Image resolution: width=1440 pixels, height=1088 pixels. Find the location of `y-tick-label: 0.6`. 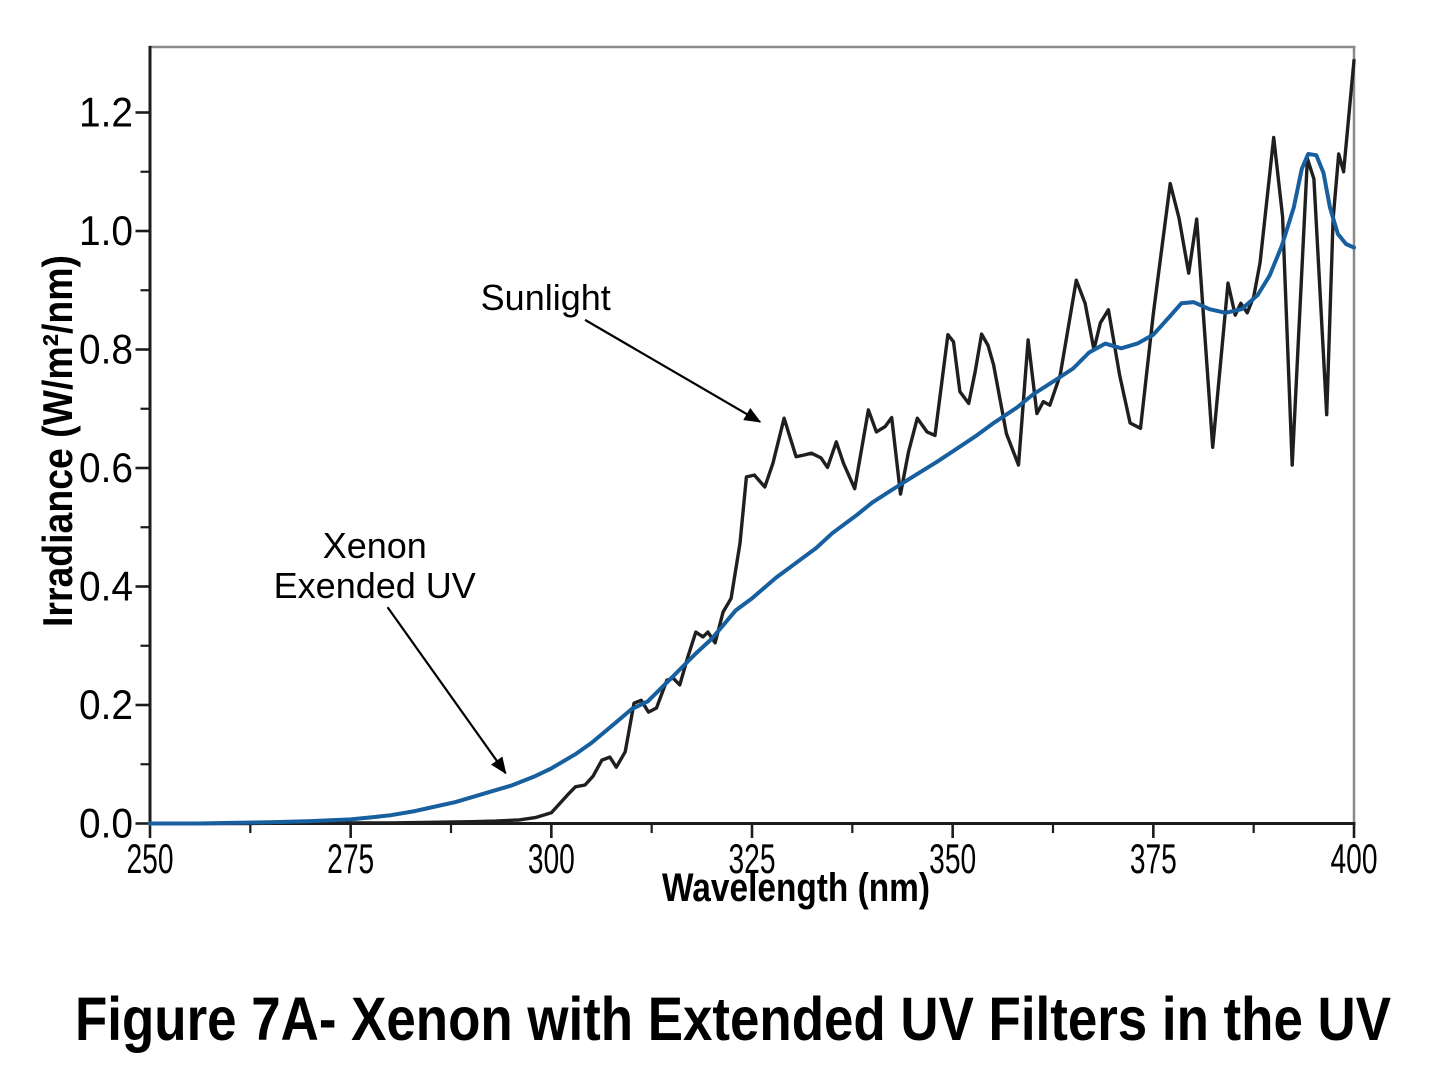

y-tick-label: 0.6 is located at coordinates (106, 467).